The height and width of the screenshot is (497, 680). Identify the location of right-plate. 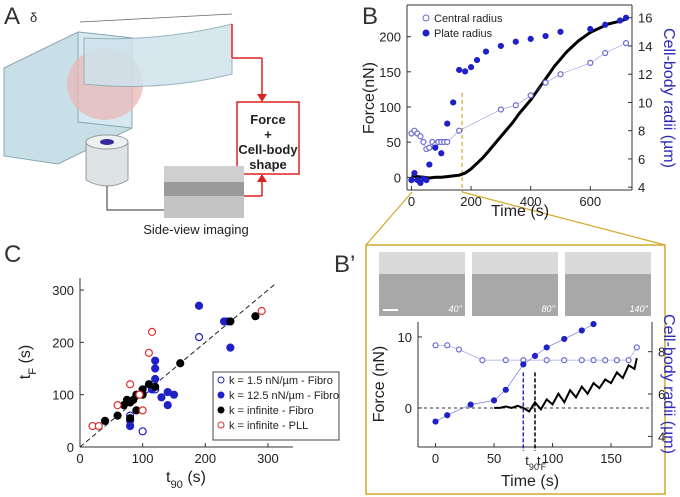
(158, 55).